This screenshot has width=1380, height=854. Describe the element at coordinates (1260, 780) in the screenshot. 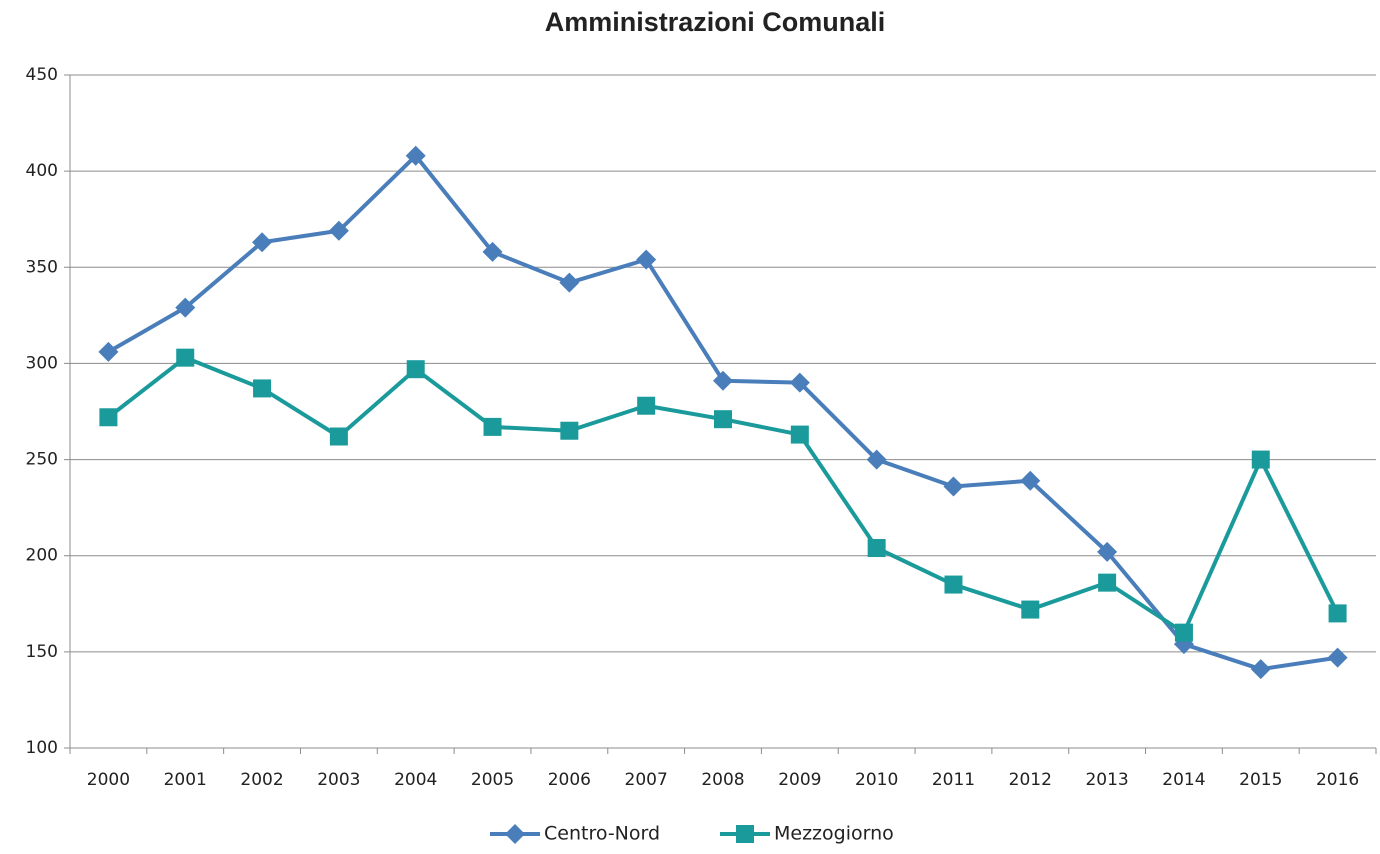

I see `x-tick-label: 2015` at that location.